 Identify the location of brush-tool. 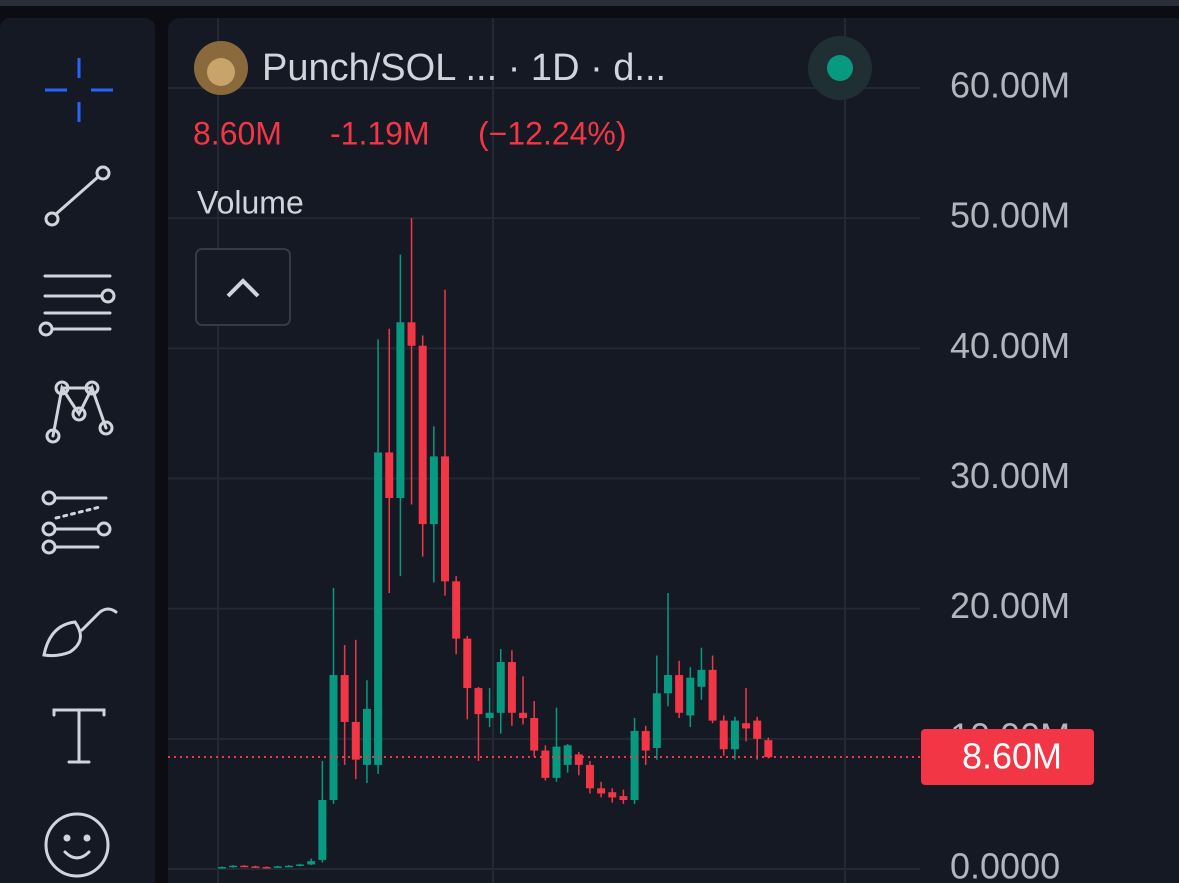
(80, 632).